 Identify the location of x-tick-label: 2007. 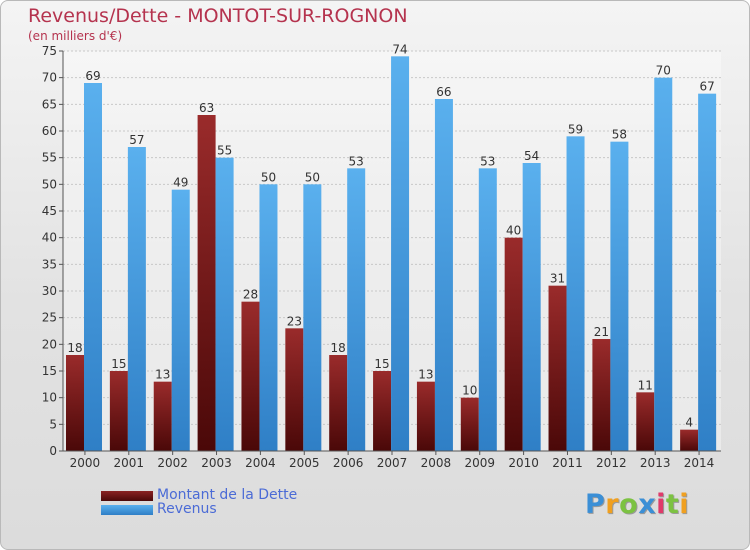
(392, 463).